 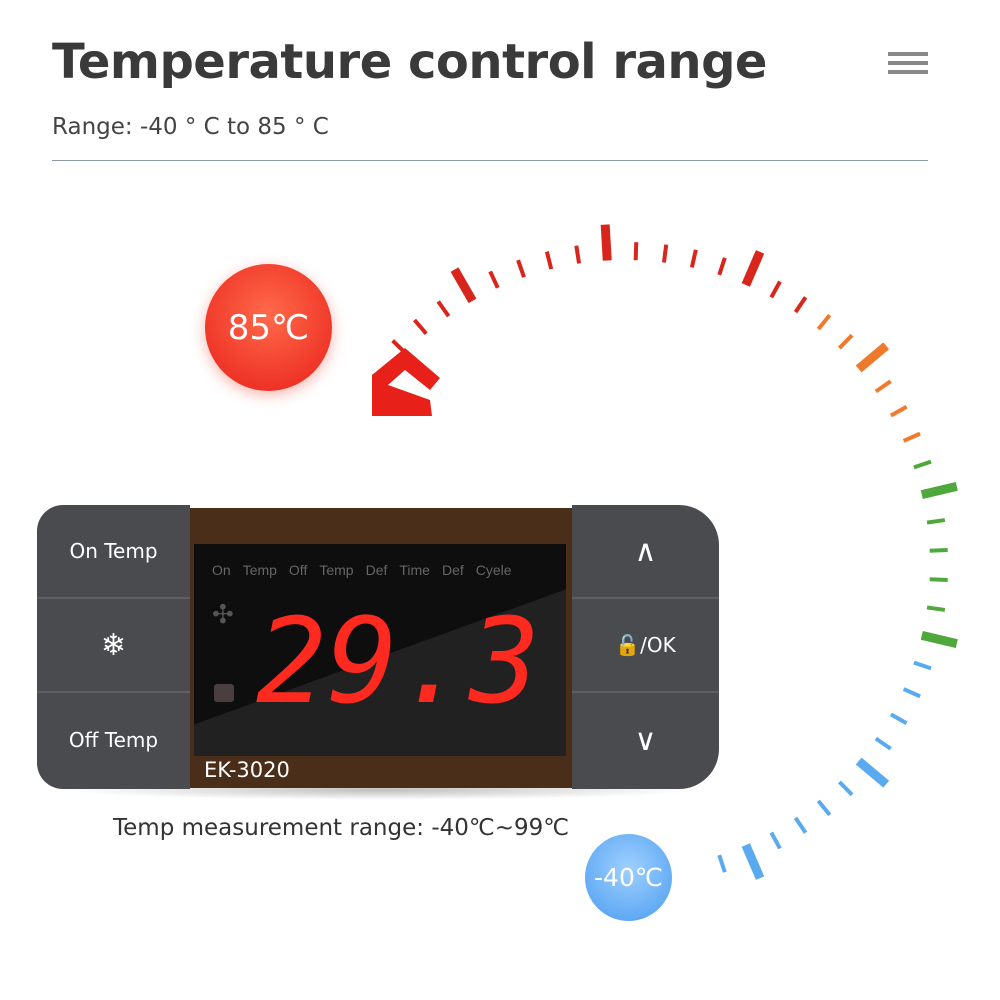 What do you see at coordinates (493, 570) in the screenshot?
I see `indicator-label: Cyele` at bounding box center [493, 570].